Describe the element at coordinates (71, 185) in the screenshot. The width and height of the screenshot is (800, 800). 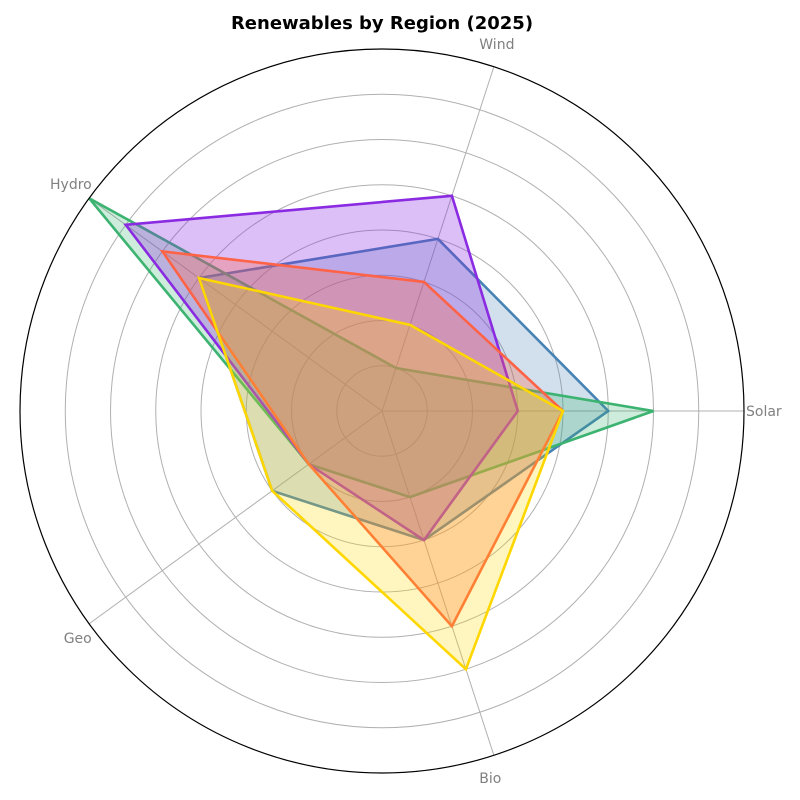
I see `axis-label-hydro: Hydro` at that location.